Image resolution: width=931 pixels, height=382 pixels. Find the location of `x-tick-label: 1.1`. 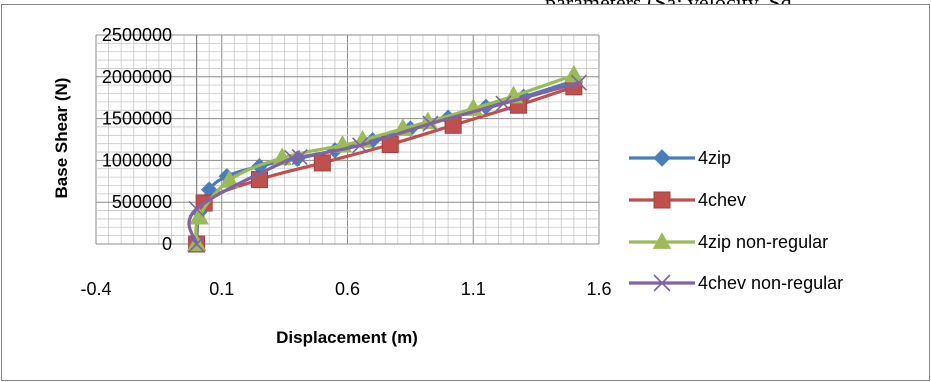

x-tick-label: 1.1 is located at coordinates (473, 289).